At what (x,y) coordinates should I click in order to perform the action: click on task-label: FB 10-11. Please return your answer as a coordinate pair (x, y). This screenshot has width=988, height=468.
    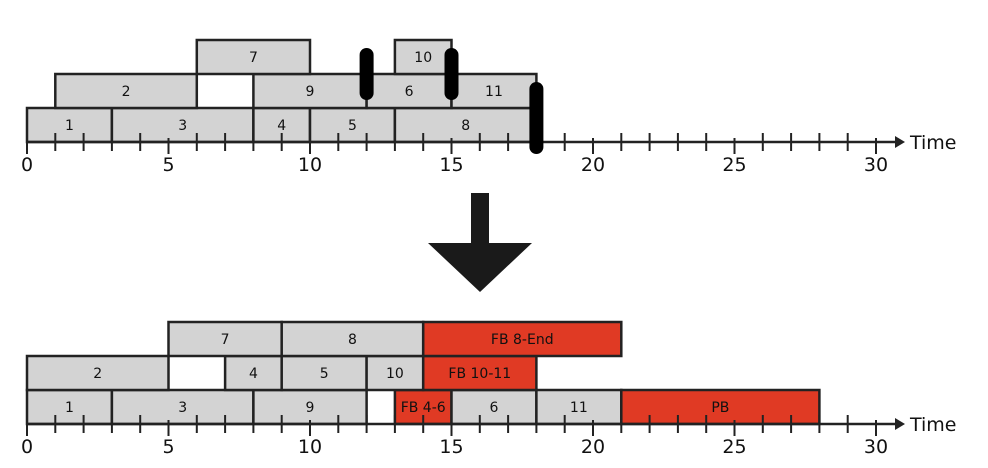
    Looking at the image, I should click on (479, 374).